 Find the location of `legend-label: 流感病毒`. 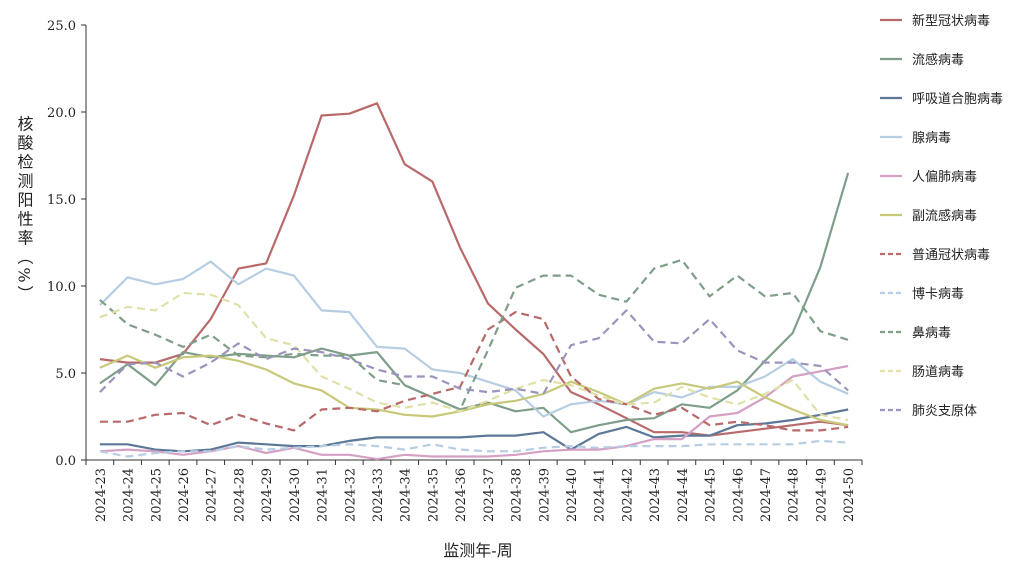

legend-label: 流感病毒 is located at coordinates (938, 60).